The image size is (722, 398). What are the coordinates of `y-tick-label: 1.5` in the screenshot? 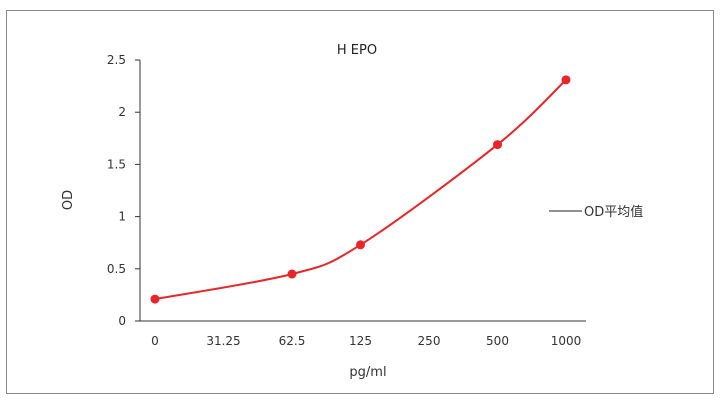 It's located at (116, 164).